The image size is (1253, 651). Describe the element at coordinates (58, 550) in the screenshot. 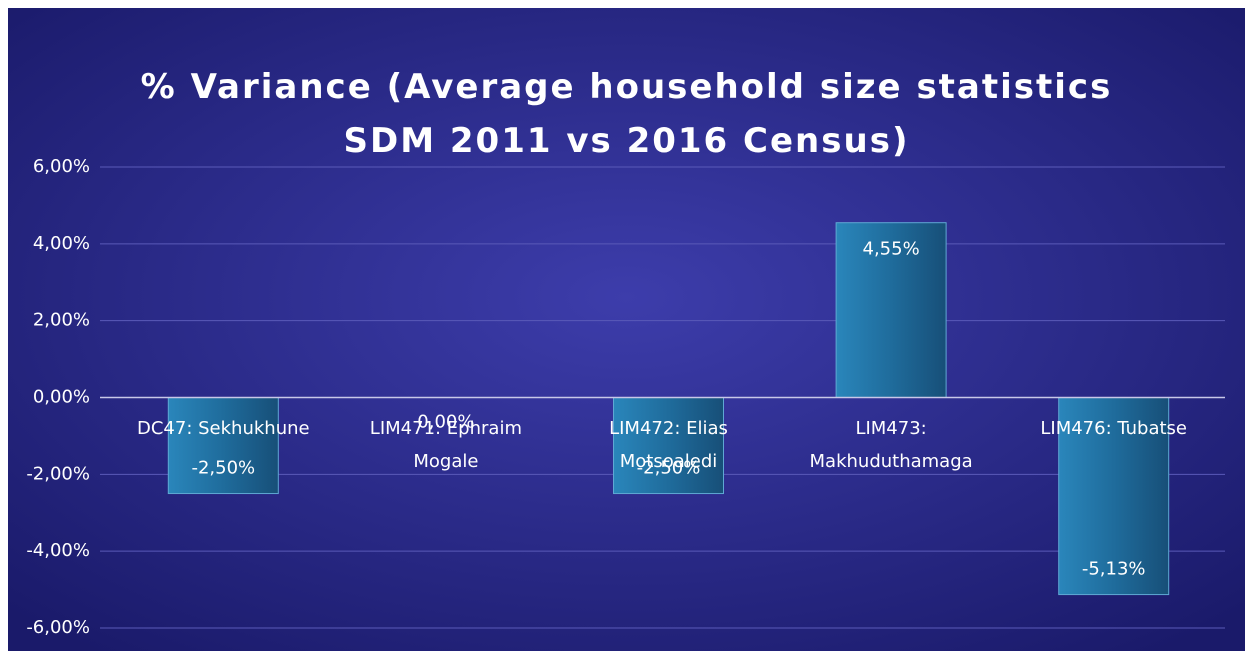

I see `y-tick-label: -4,00%` at that location.